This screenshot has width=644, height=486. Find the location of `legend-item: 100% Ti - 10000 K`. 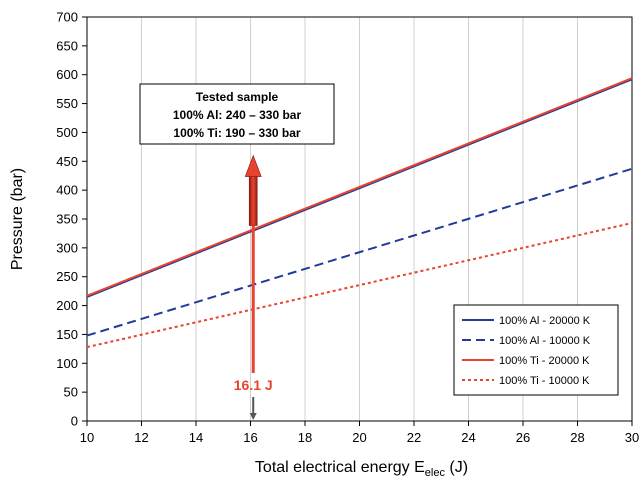

legend-item: 100% Ti - 10000 K is located at coordinates (526, 381).